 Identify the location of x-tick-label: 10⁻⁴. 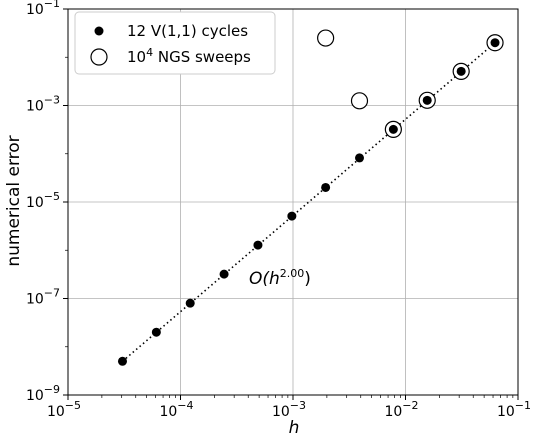
(176, 409).